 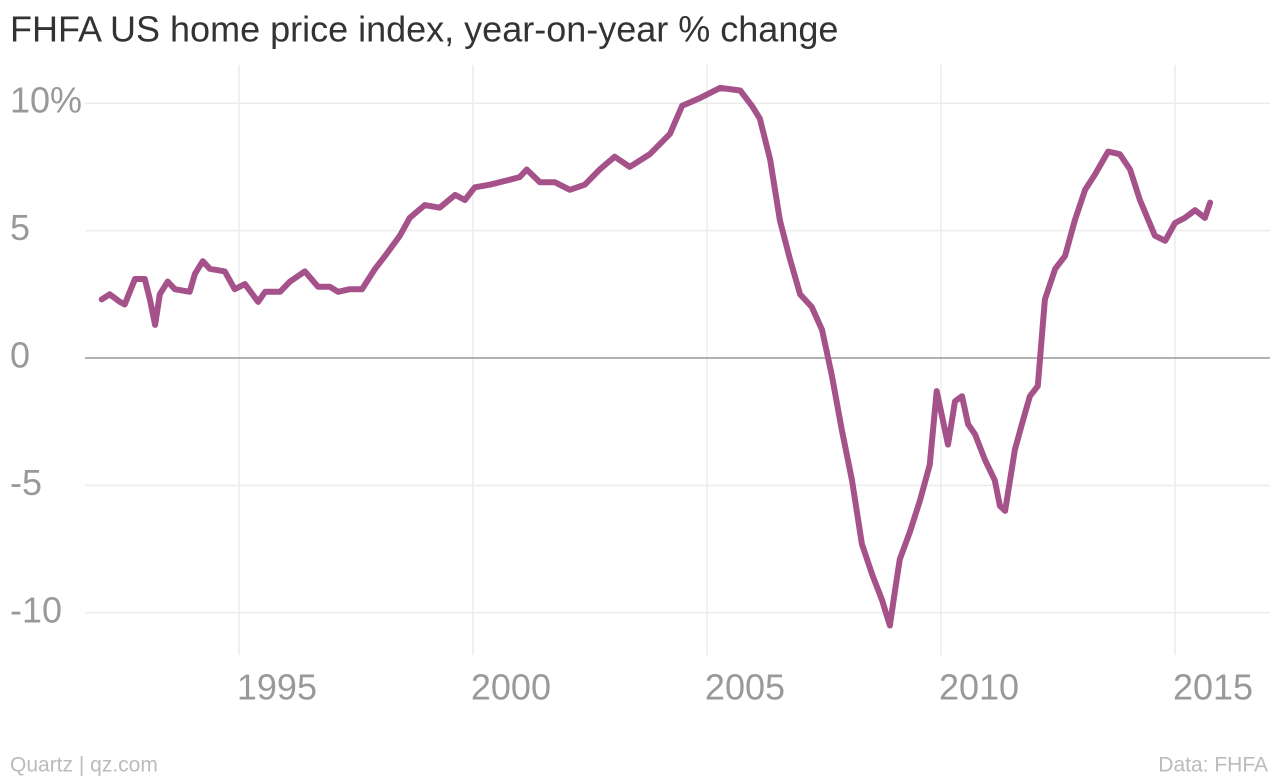 What do you see at coordinates (1213, 765) in the screenshot?
I see `source-right: Data: FHFA` at bounding box center [1213, 765].